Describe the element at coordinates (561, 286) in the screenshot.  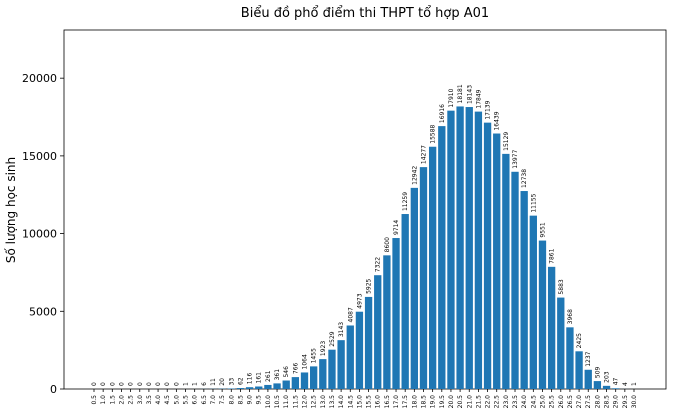
I see `value-label: 5883` at that location.